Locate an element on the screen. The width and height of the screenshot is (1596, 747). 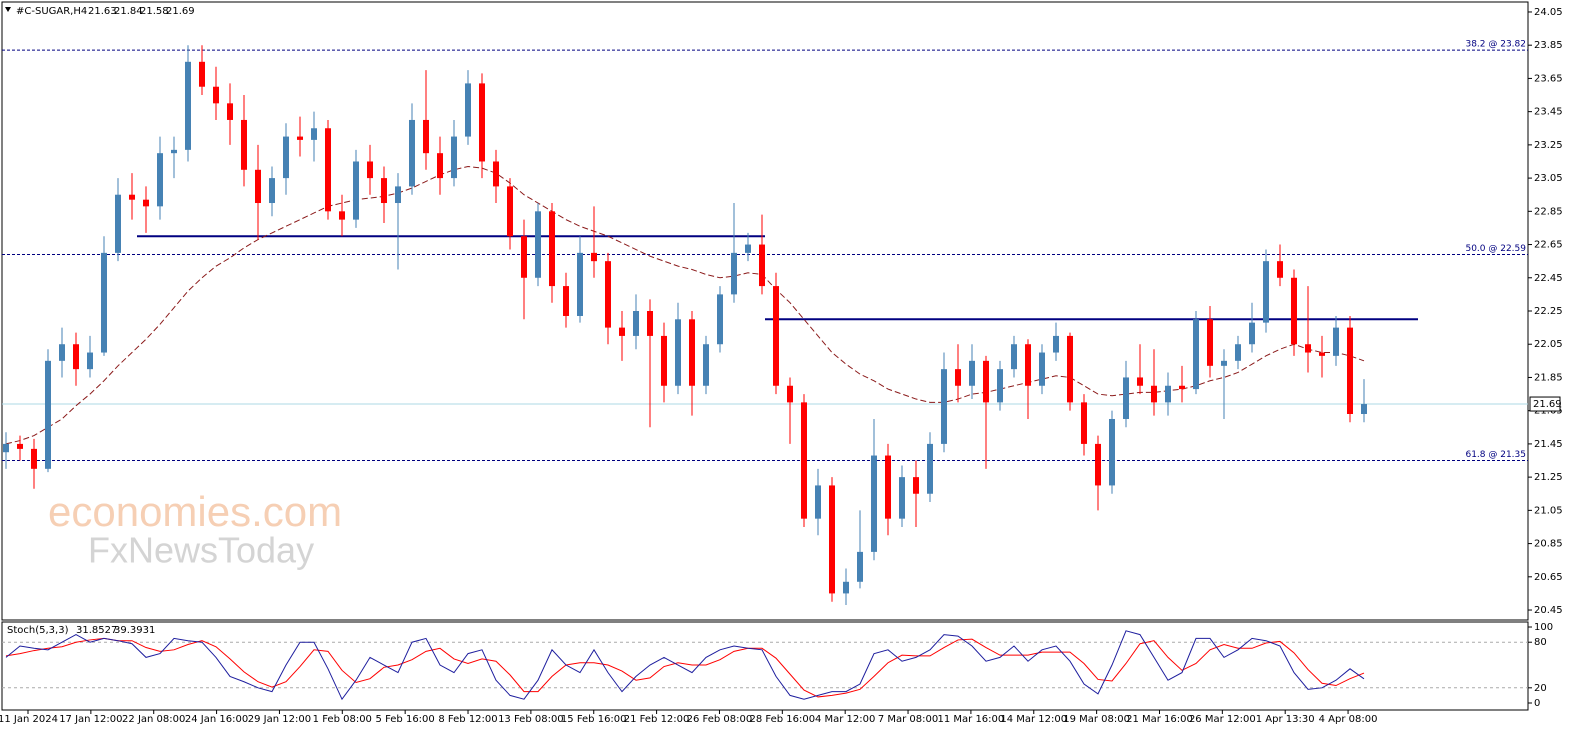
x-tick-label: 21 Mar 16:00 is located at coordinates (1159, 719).